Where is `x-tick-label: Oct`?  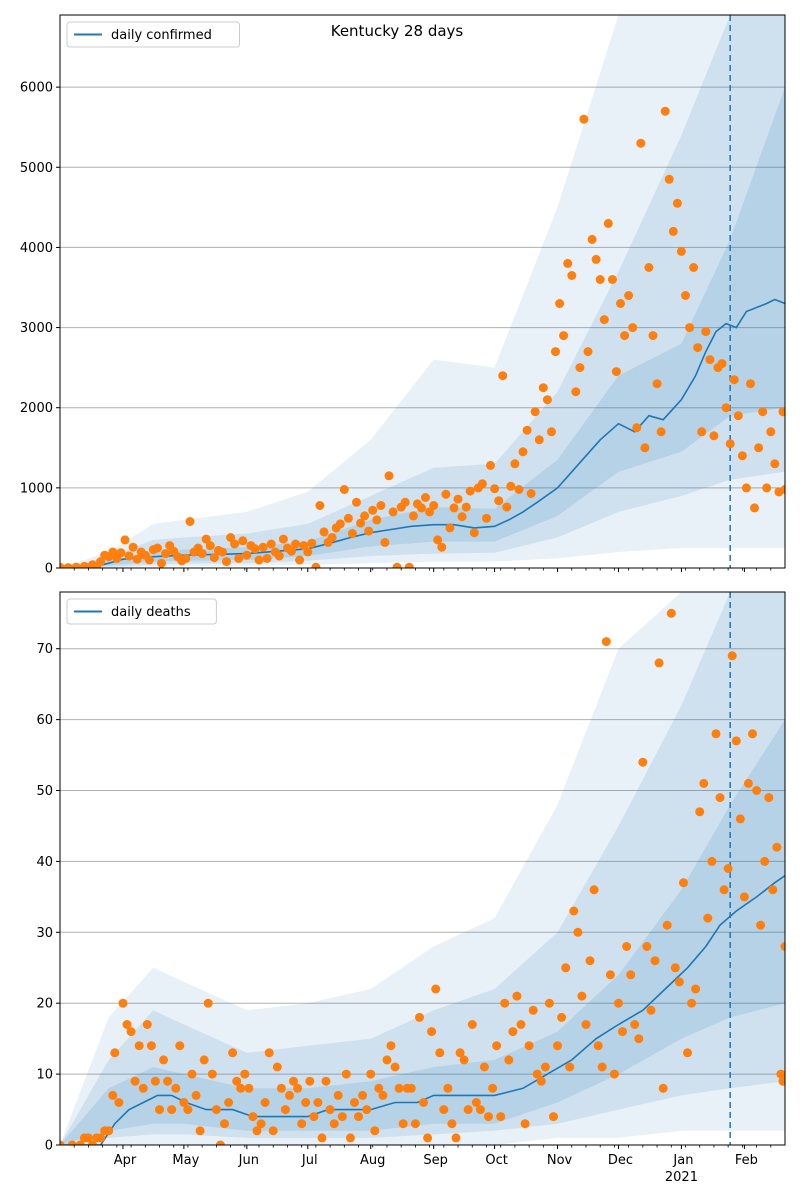 x-tick-label: Oct is located at coordinates (496, 1160).